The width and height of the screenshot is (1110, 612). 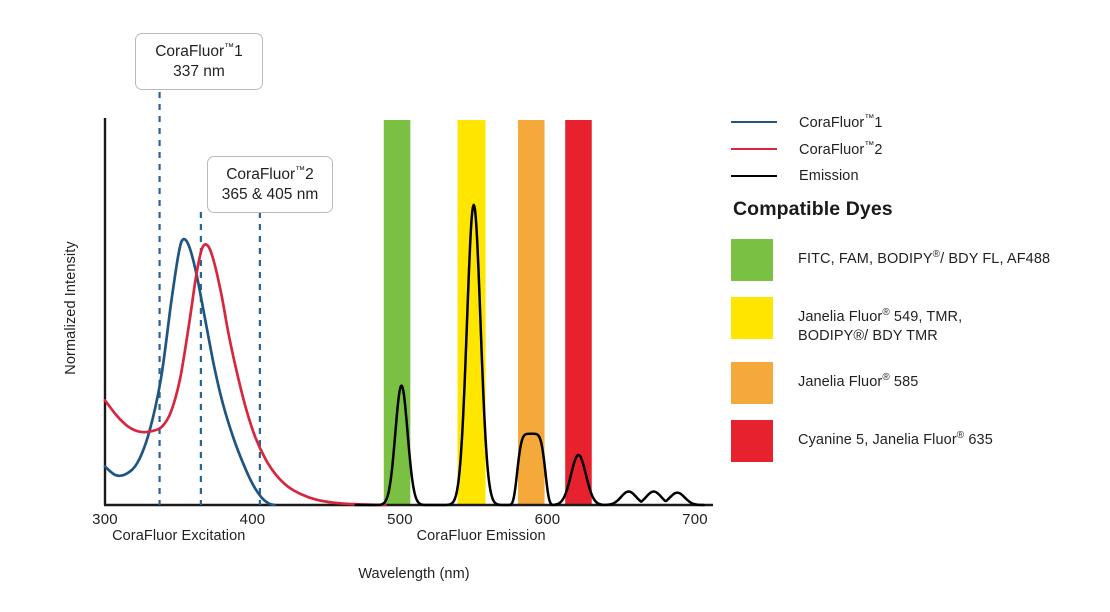 I want to click on legend-item-2: Emission, so click(x=920, y=175).